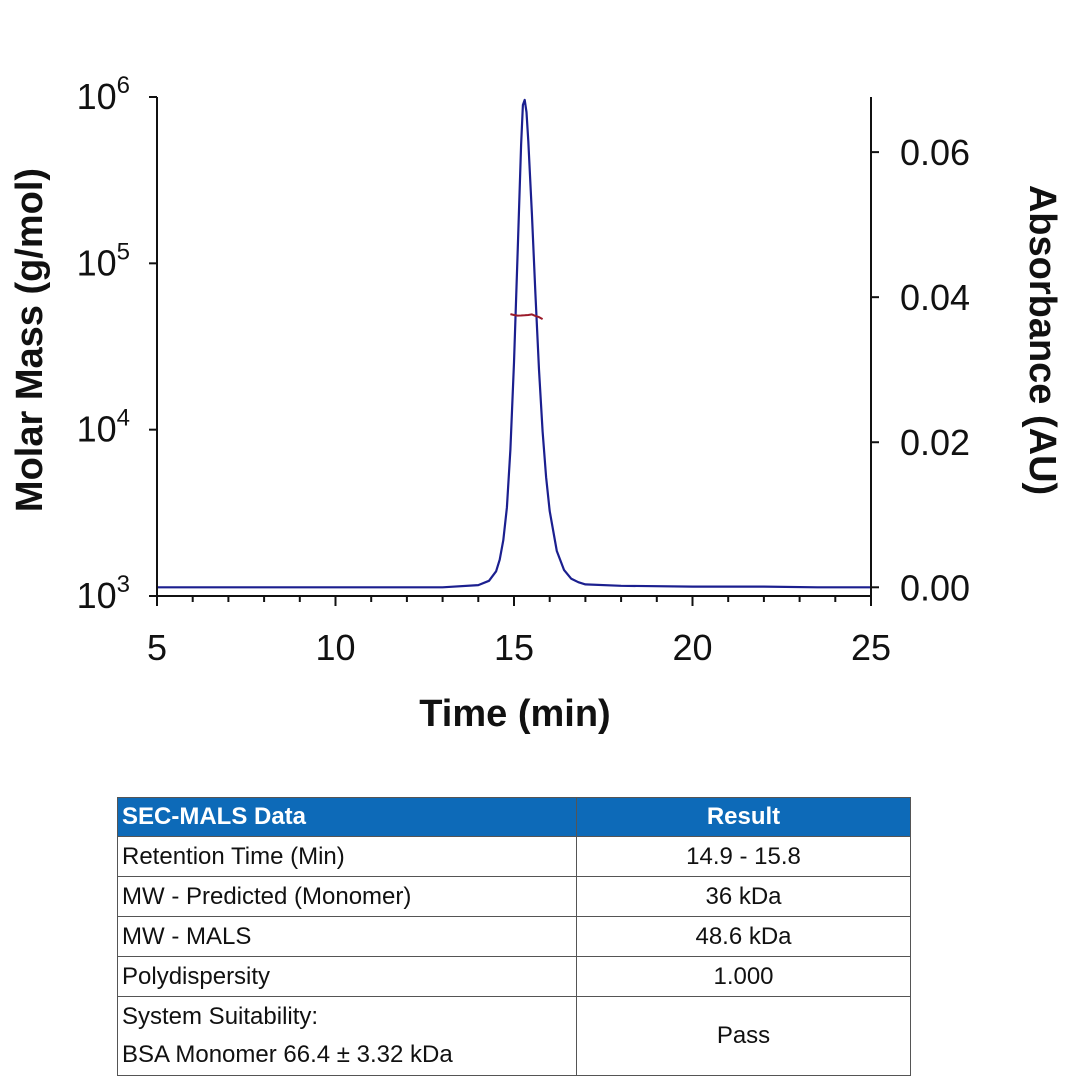 This screenshot has width=1069, height=1088. I want to click on left-y-axis-title: Molar Mass (g/mol), so click(30, 340).